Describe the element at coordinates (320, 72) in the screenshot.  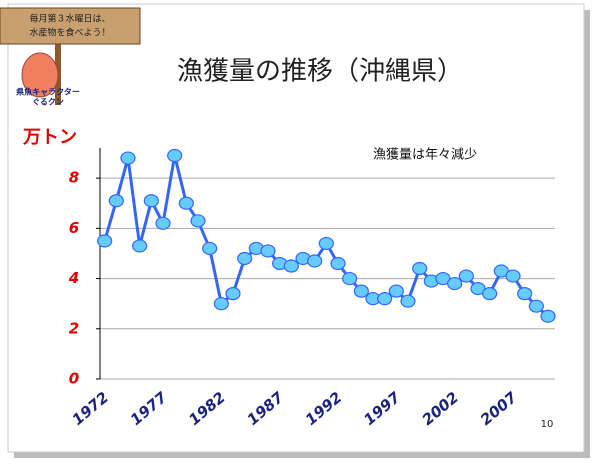
I see `chart-title: 漁獲量の推移（沖縄県）` at that location.